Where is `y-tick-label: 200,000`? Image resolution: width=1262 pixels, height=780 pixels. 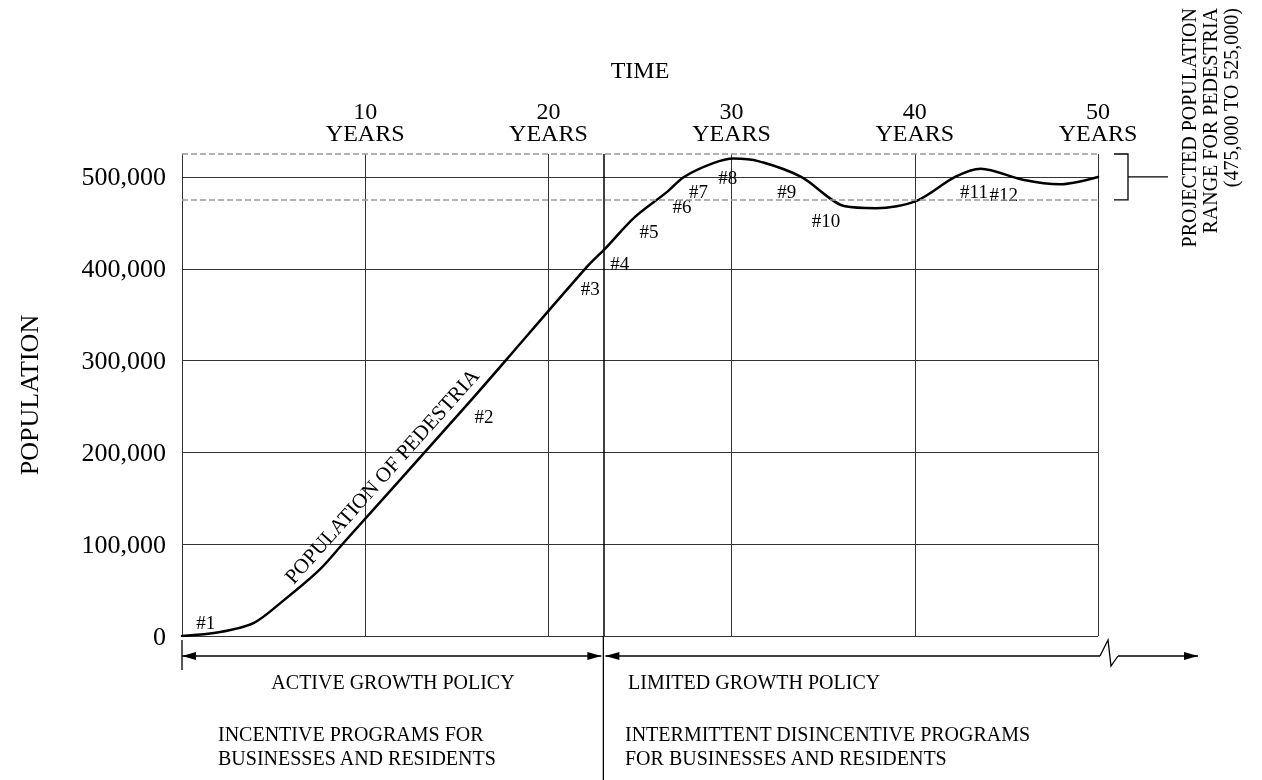 y-tick-label: 200,000 is located at coordinates (123, 452).